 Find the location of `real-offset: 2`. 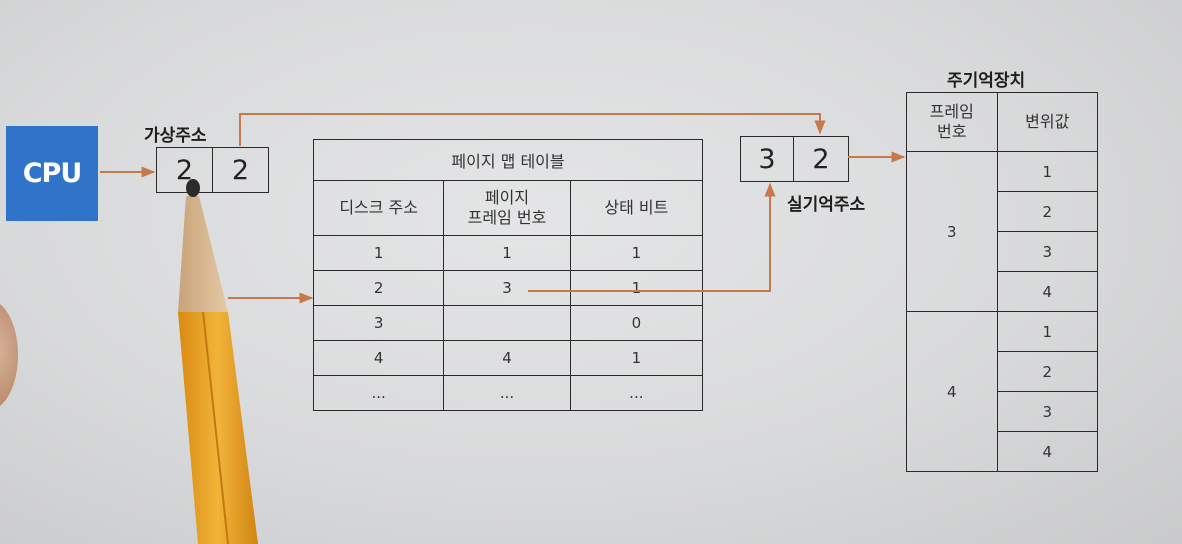

real-offset: 2 is located at coordinates (821, 159).